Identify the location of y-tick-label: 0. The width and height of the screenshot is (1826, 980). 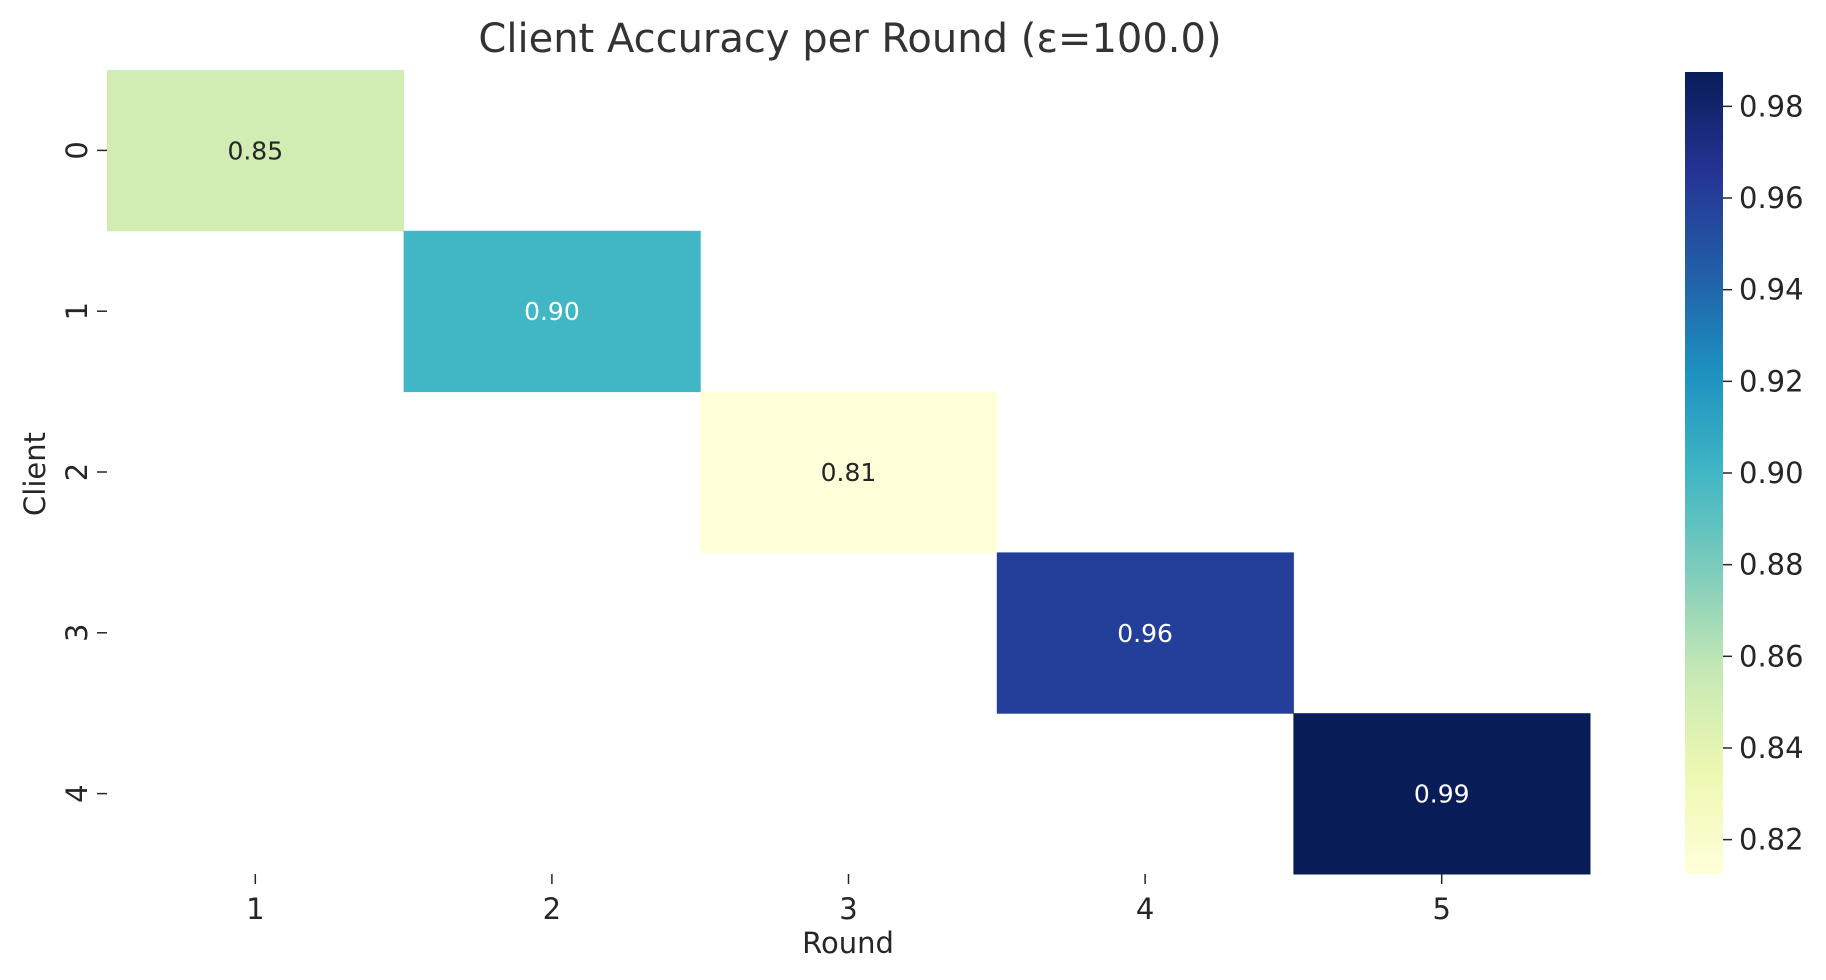
(77, 150).